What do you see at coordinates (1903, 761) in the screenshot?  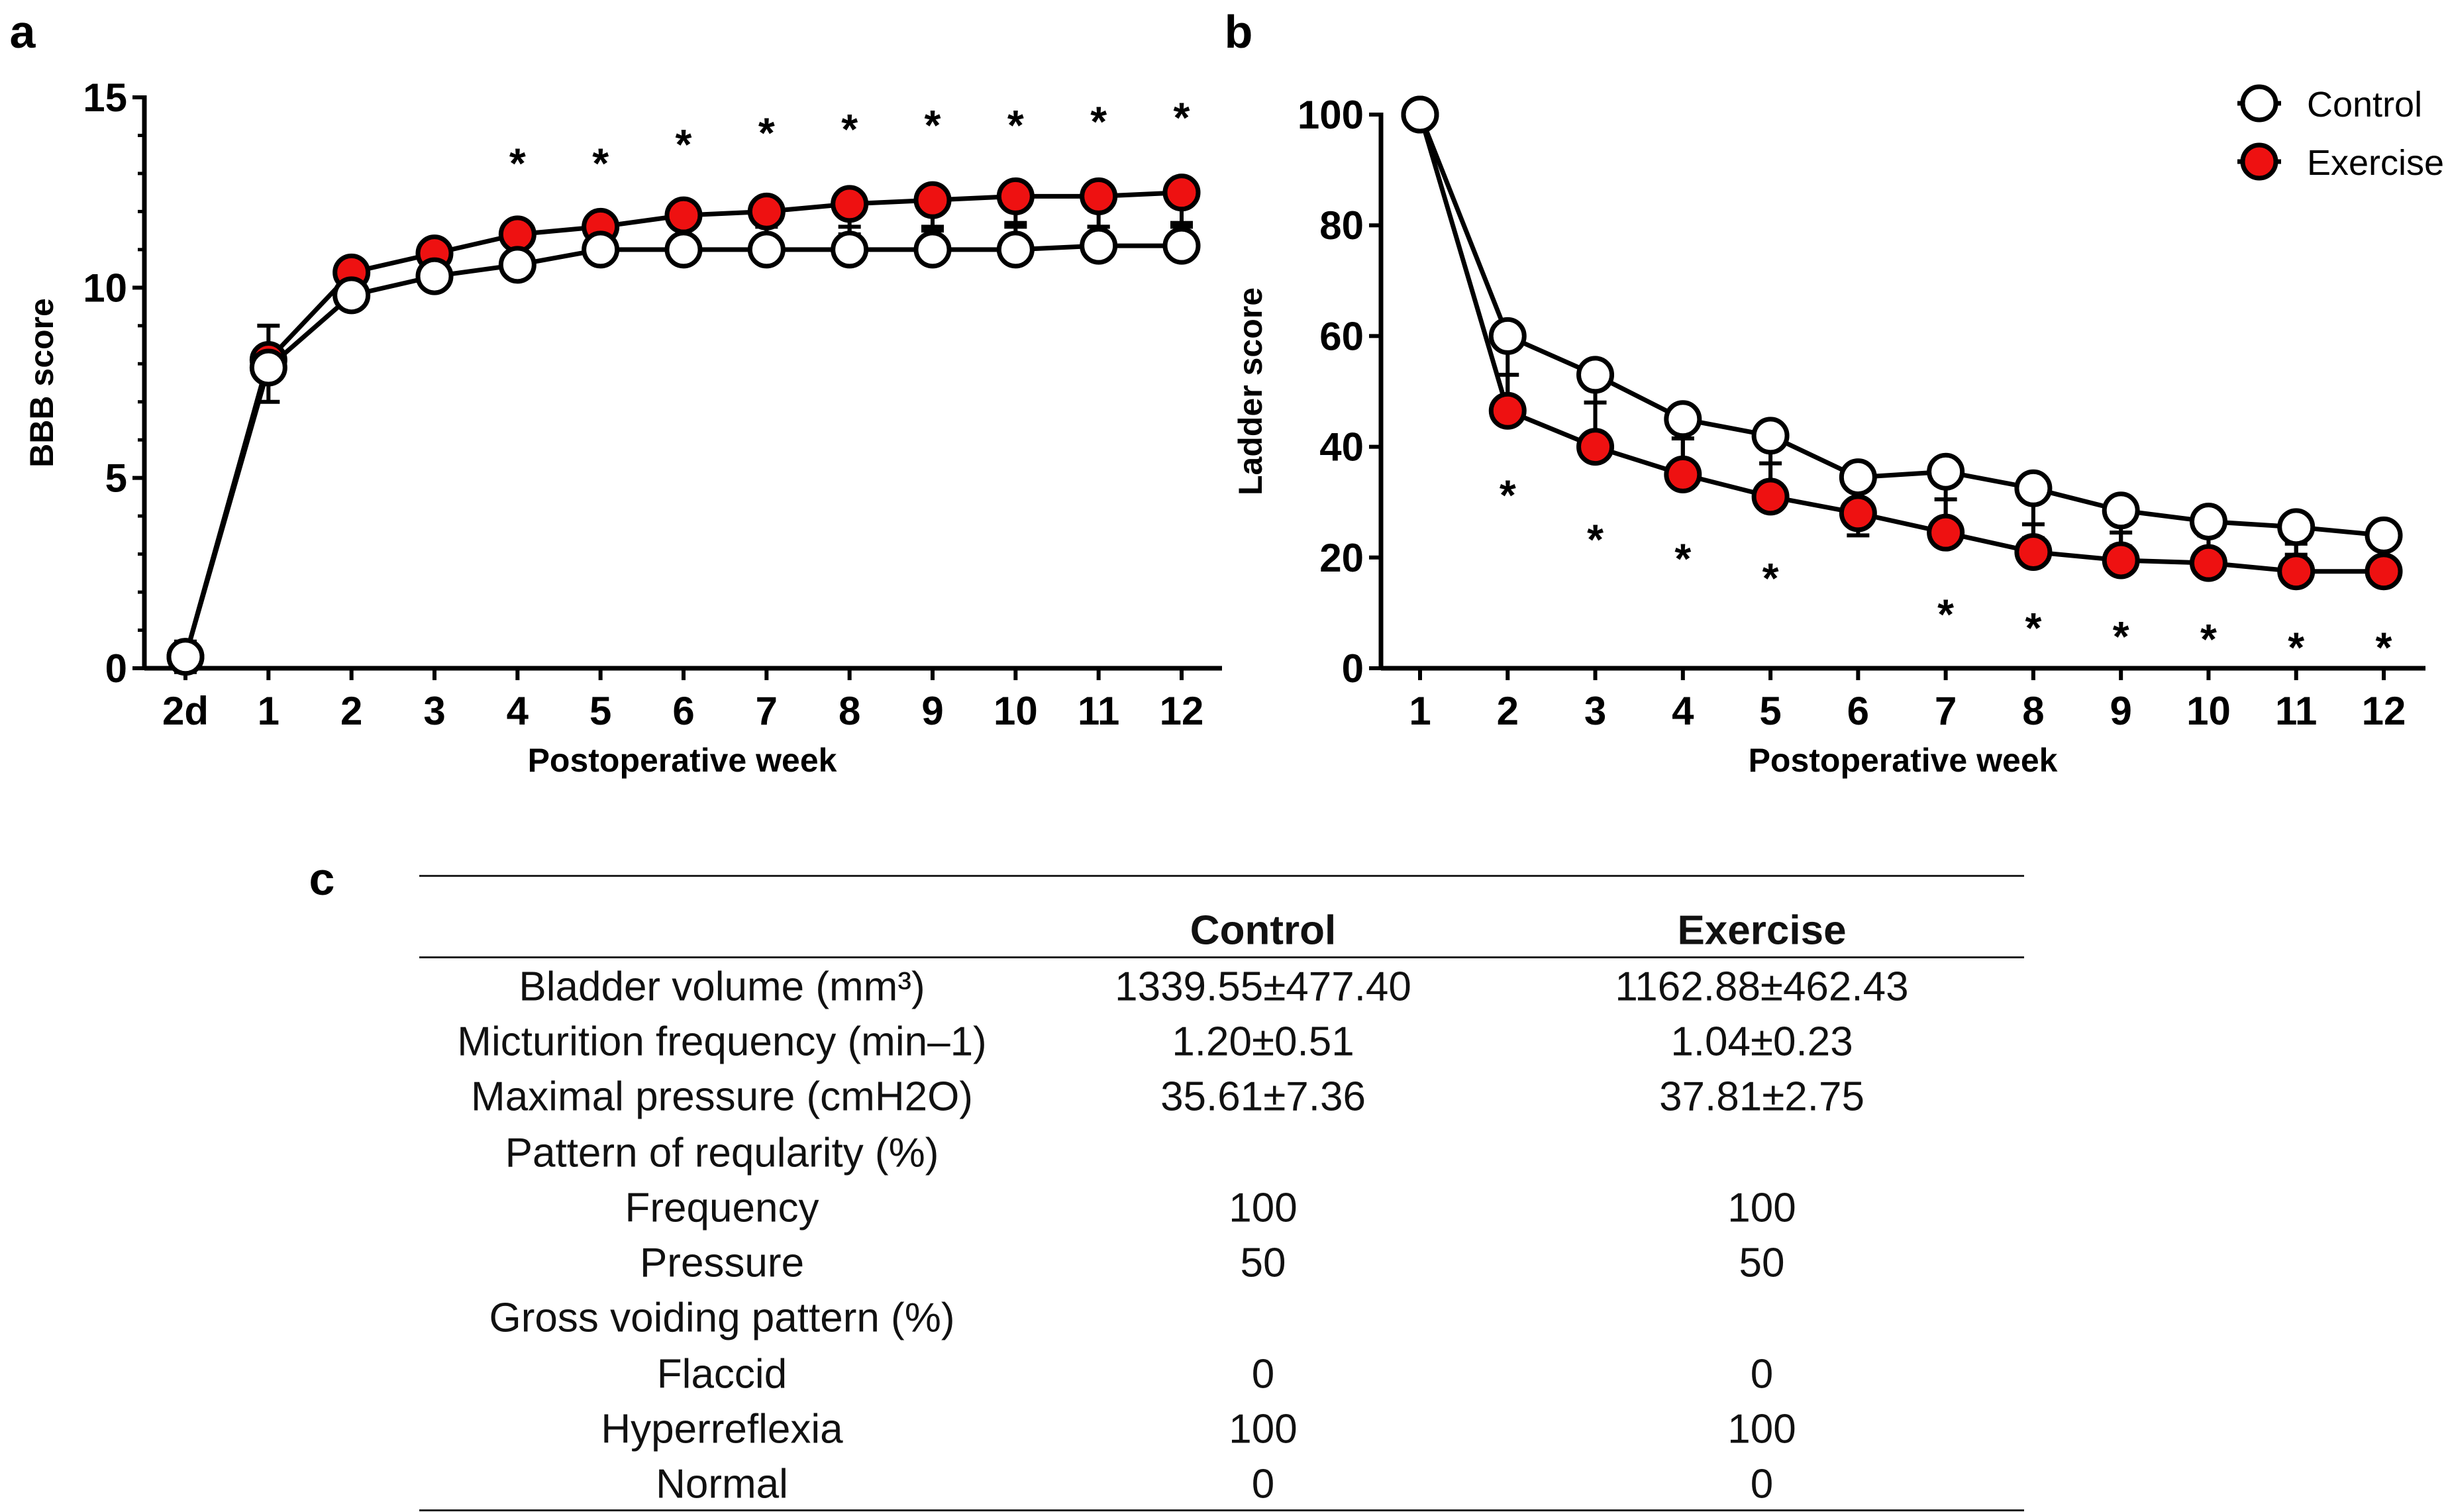 I see `chart-b-x-axis-label: Postoperative week` at bounding box center [1903, 761].